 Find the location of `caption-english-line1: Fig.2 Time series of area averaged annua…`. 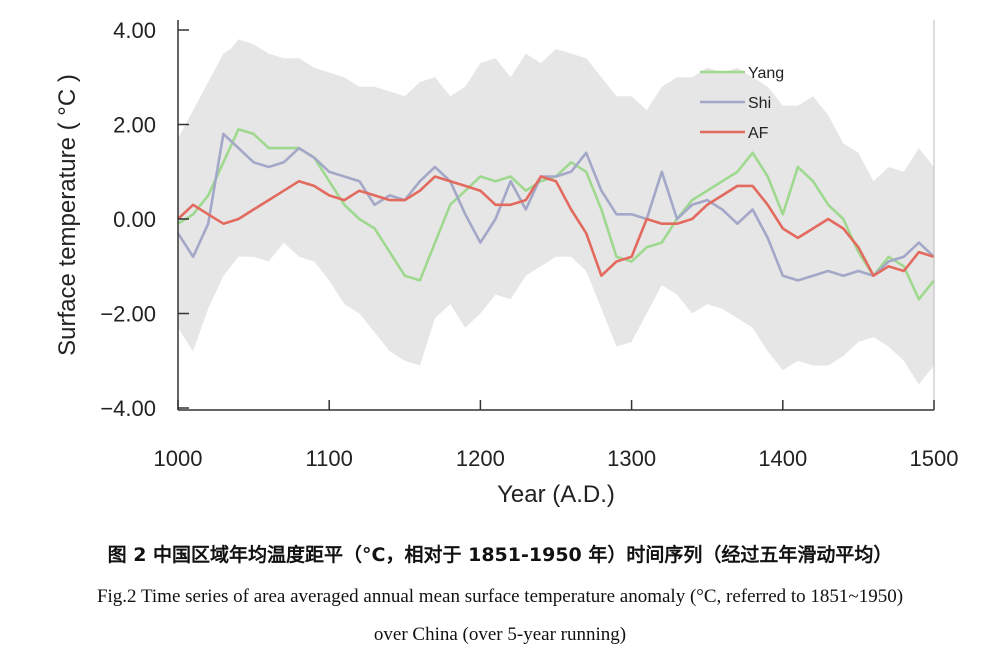

caption-english-line1: Fig.2 Time series of area averaged annua… is located at coordinates (500, 596).